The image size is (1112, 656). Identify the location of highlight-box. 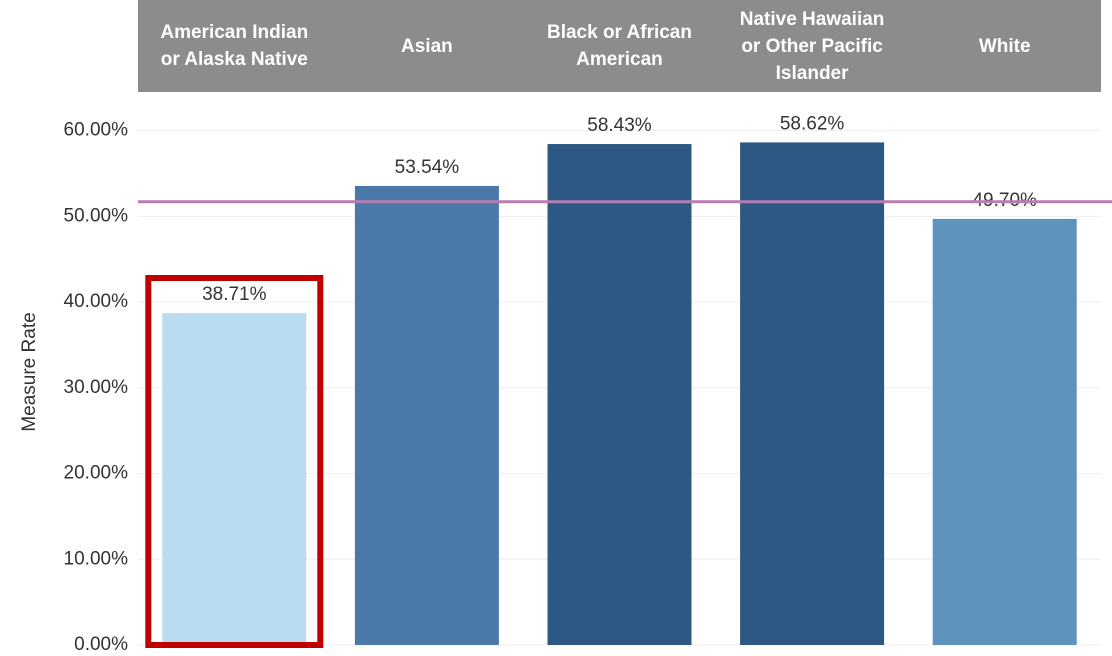
(234, 461).